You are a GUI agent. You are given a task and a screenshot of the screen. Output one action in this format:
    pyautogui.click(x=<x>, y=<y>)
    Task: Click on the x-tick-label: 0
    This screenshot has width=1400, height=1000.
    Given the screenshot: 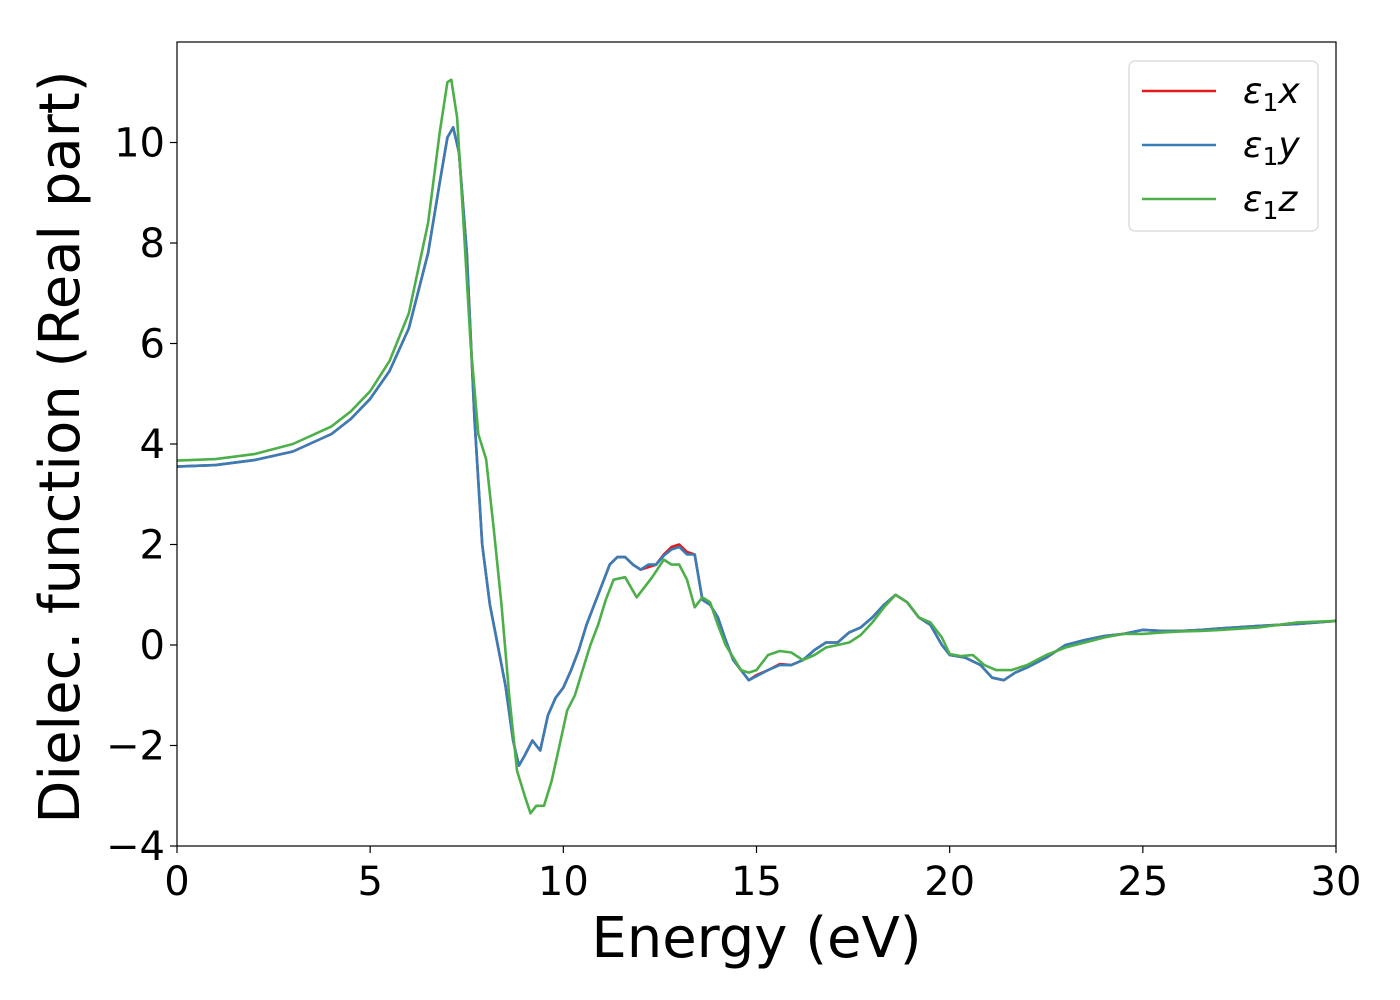 What is the action you would take?
    pyautogui.click(x=176, y=882)
    